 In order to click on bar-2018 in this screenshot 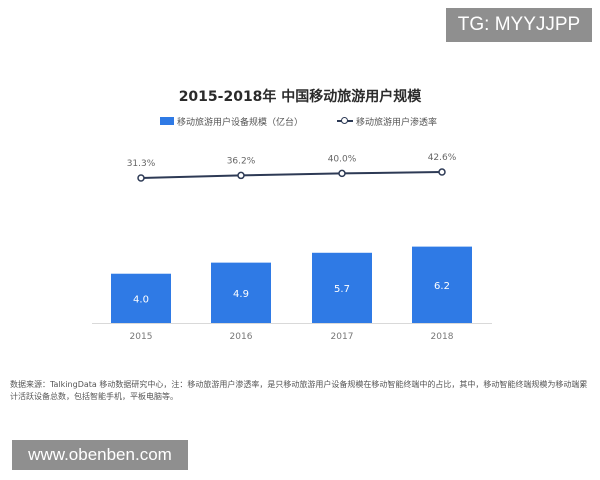, I will do `click(442, 284)`.